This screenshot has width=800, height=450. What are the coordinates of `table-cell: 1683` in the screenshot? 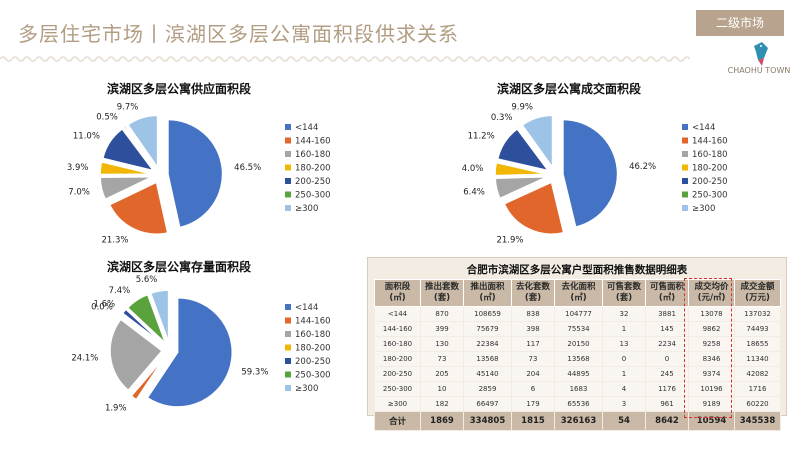 It's located at (578, 389).